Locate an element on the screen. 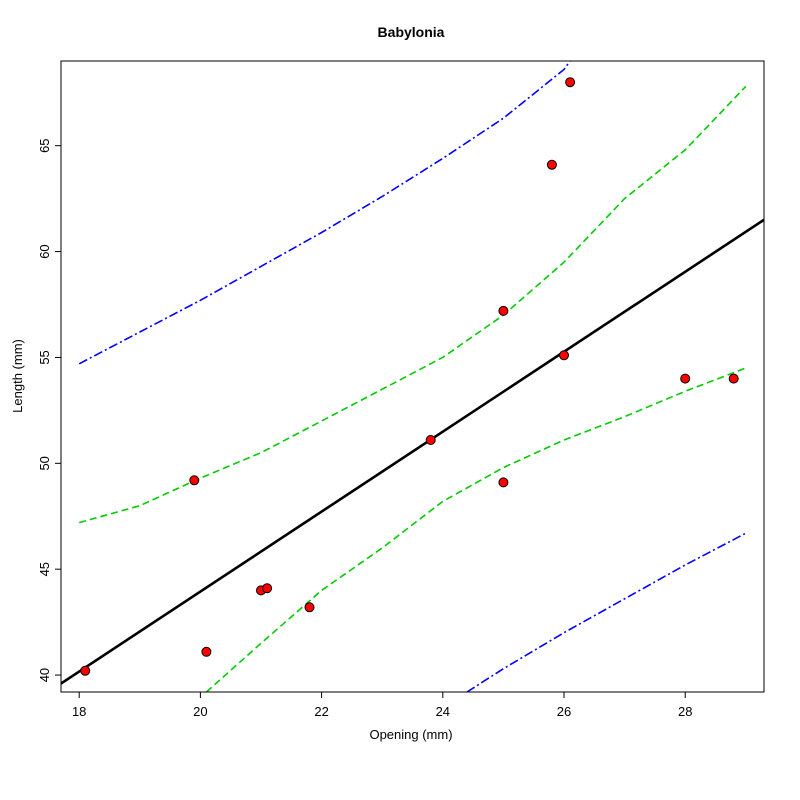 Image resolution: width=800 pixels, height=800 pixels. x-tick-label: 24 is located at coordinates (443, 711).